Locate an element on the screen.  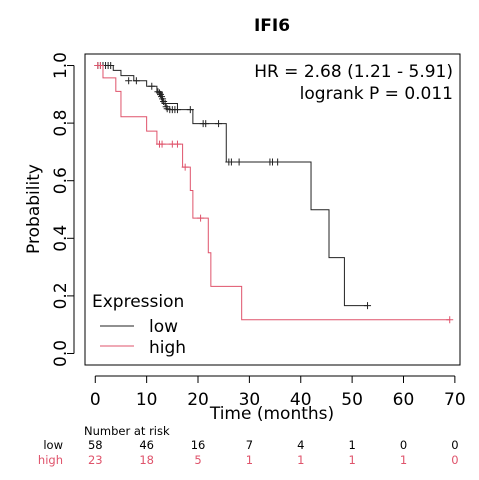
chart-title: IFI6 is located at coordinates (272, 26).